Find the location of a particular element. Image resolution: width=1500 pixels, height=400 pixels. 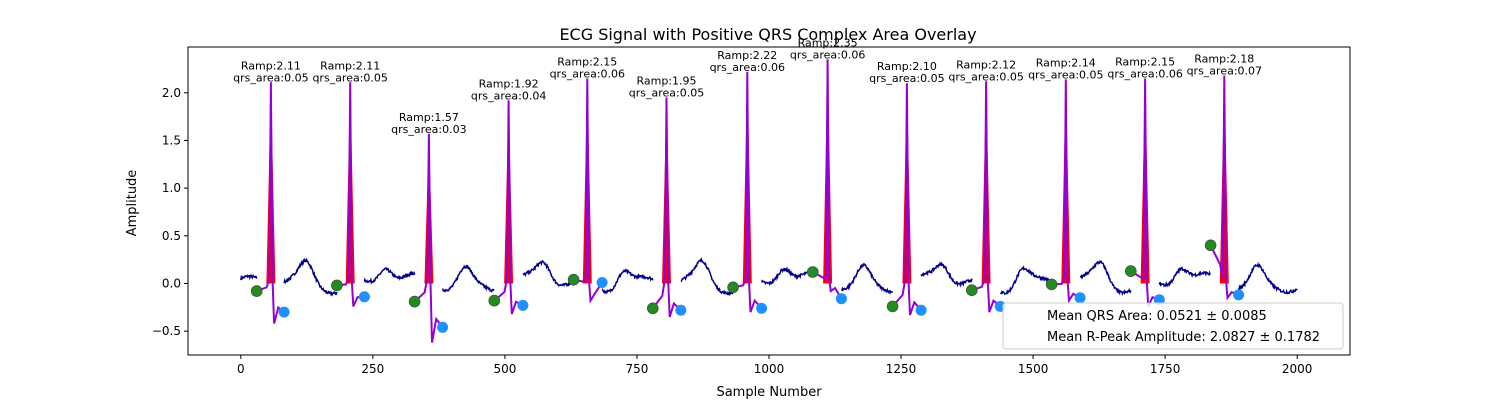

x-tick-label: 750 is located at coordinates (637, 369).